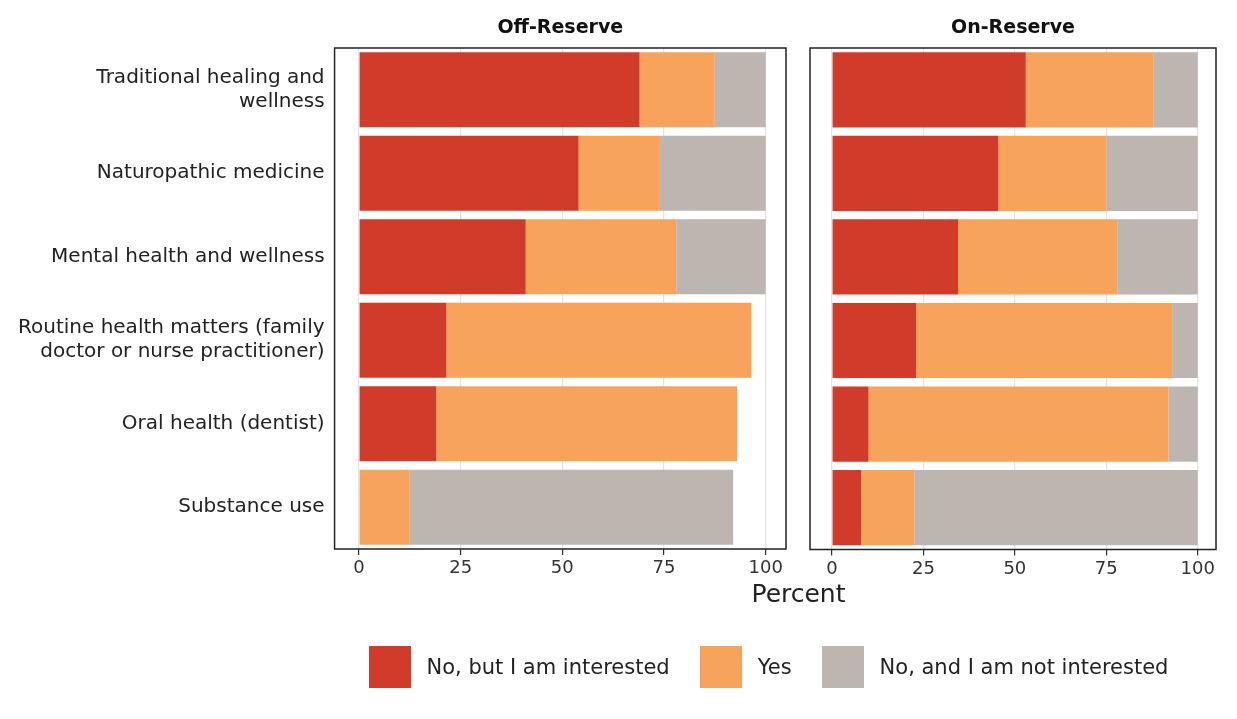 This screenshot has width=1237, height=719. I want to click on y-tick-label: Traditional healing and wellness, so click(210, 87).